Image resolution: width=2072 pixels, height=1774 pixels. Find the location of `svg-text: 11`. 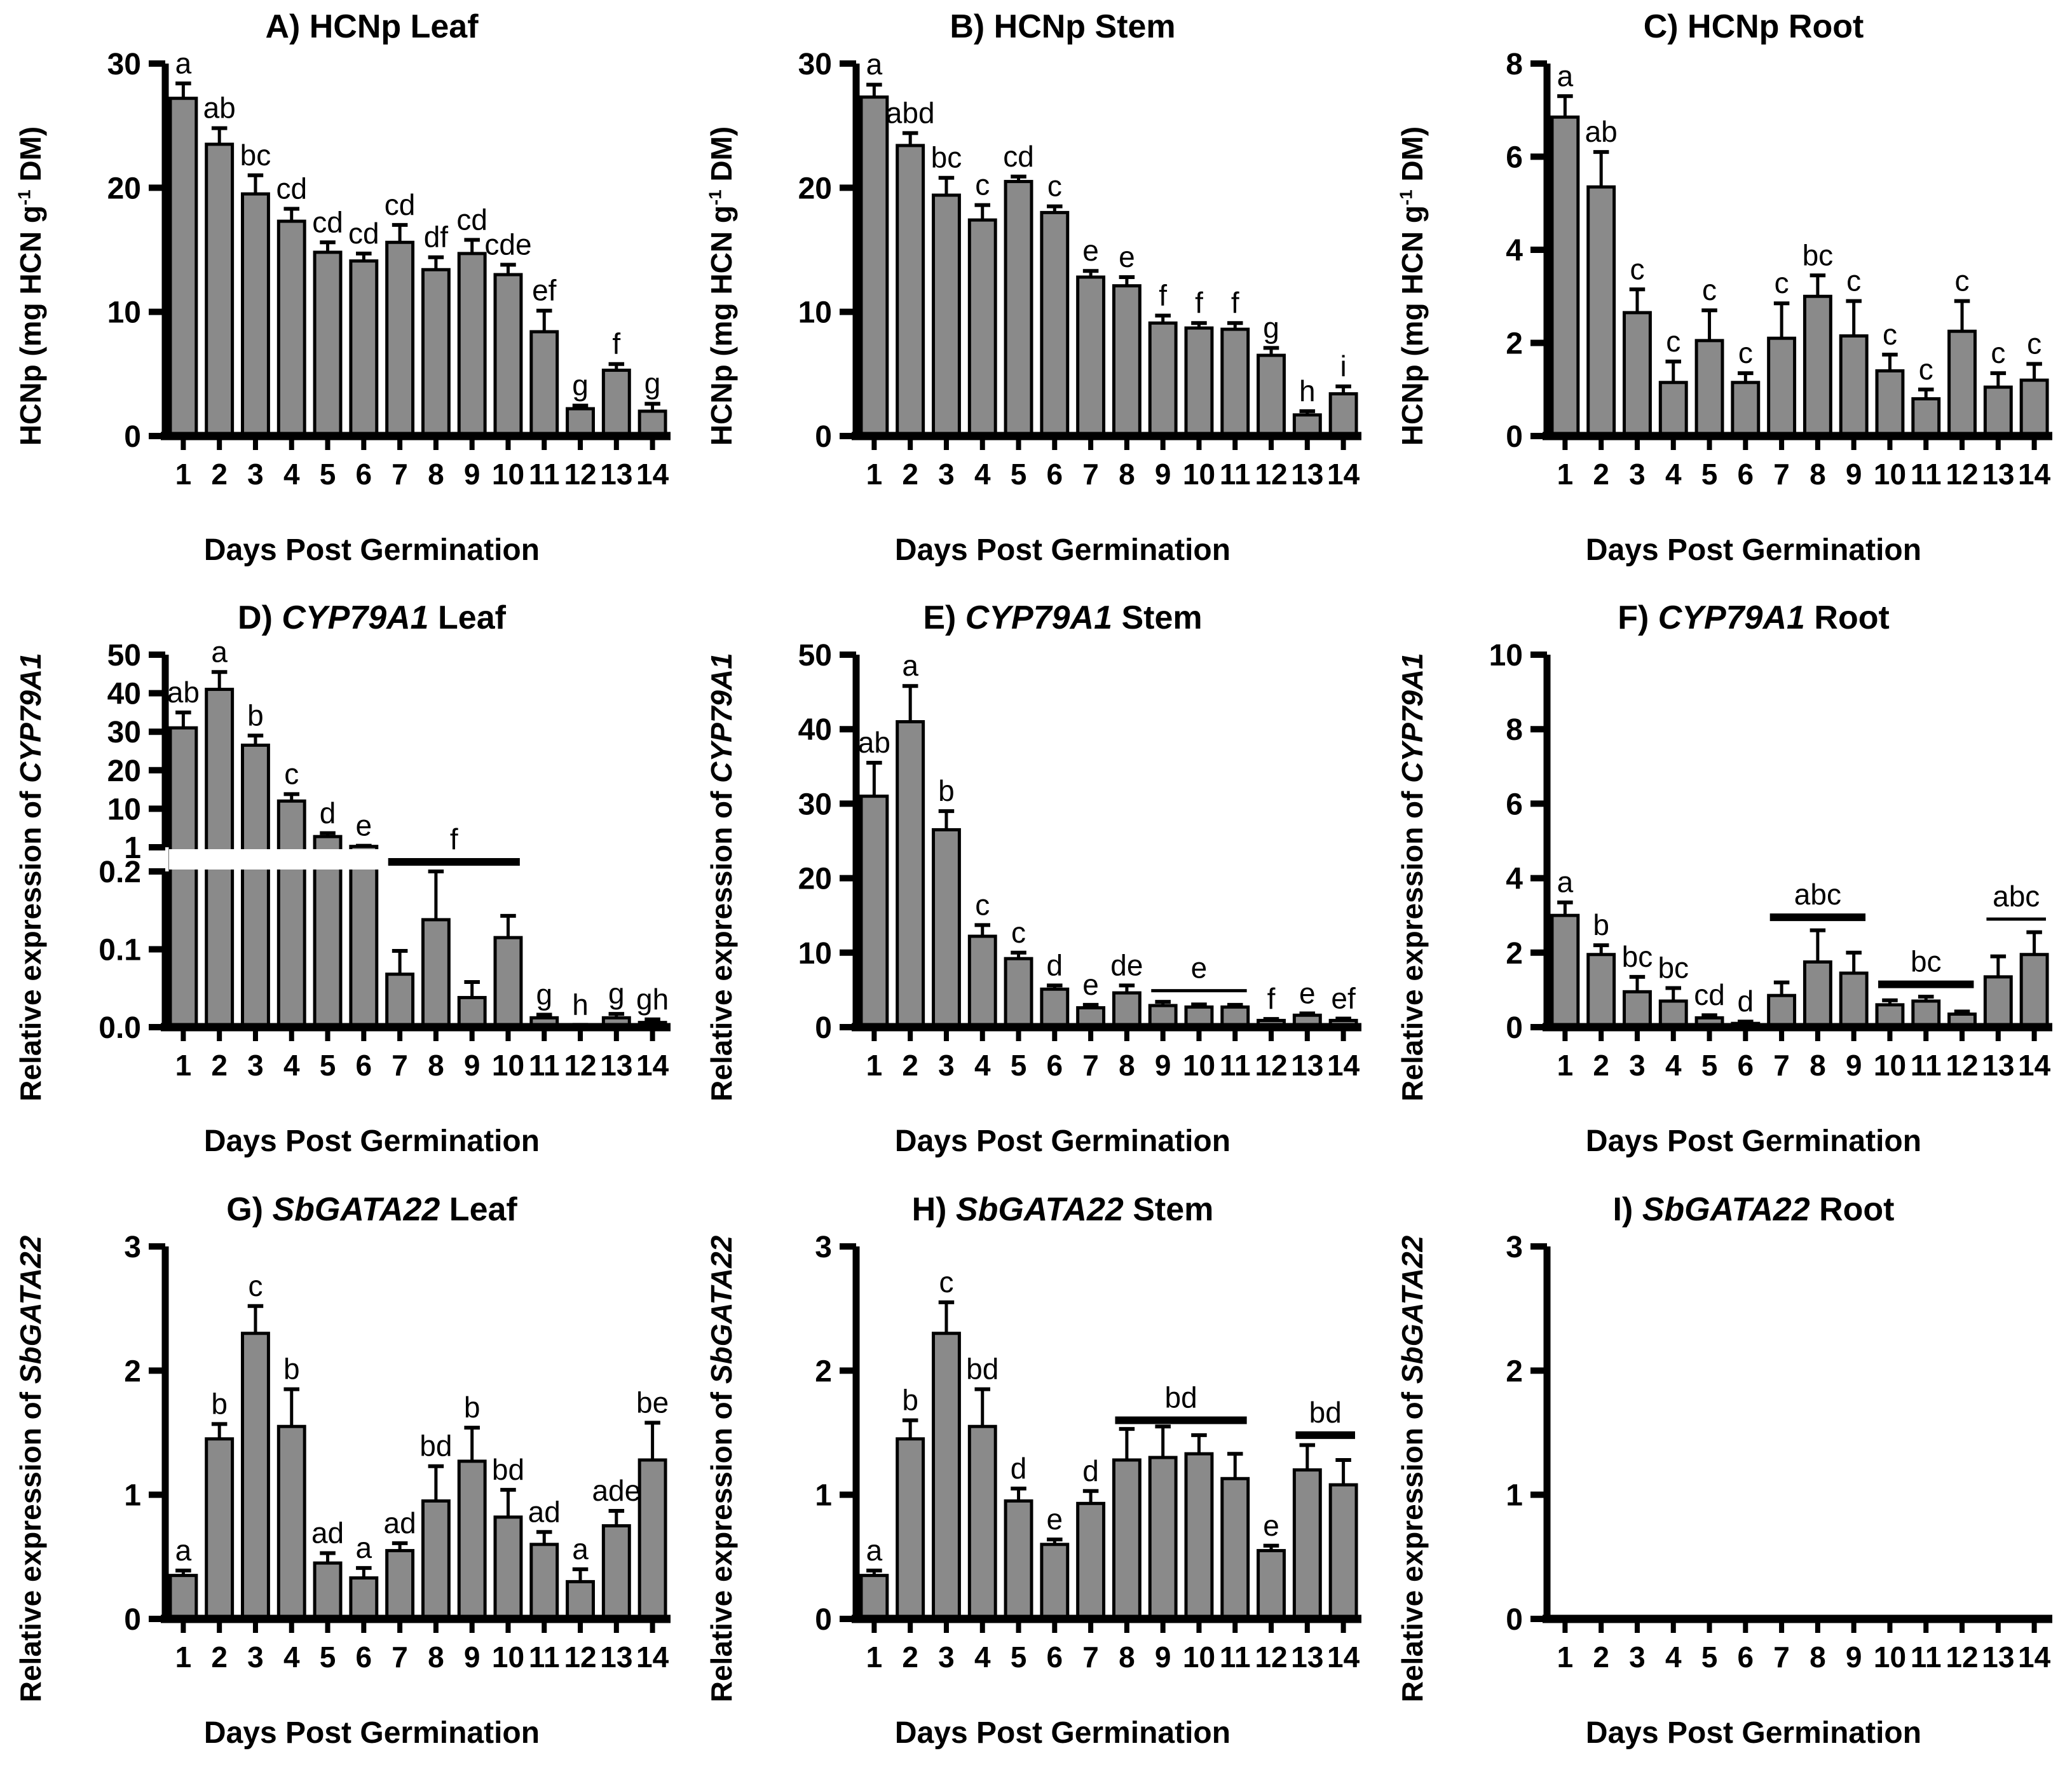

svg-text: 11 is located at coordinates (544, 474).